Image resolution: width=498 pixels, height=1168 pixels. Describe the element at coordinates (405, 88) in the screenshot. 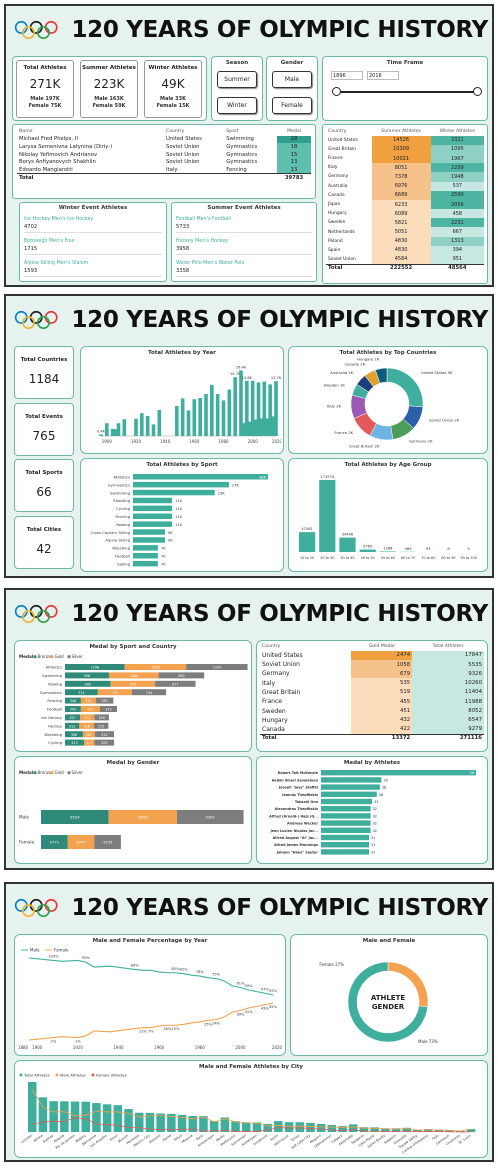

I see `timeframe-filter: Time Frame 1896 2016` at that location.